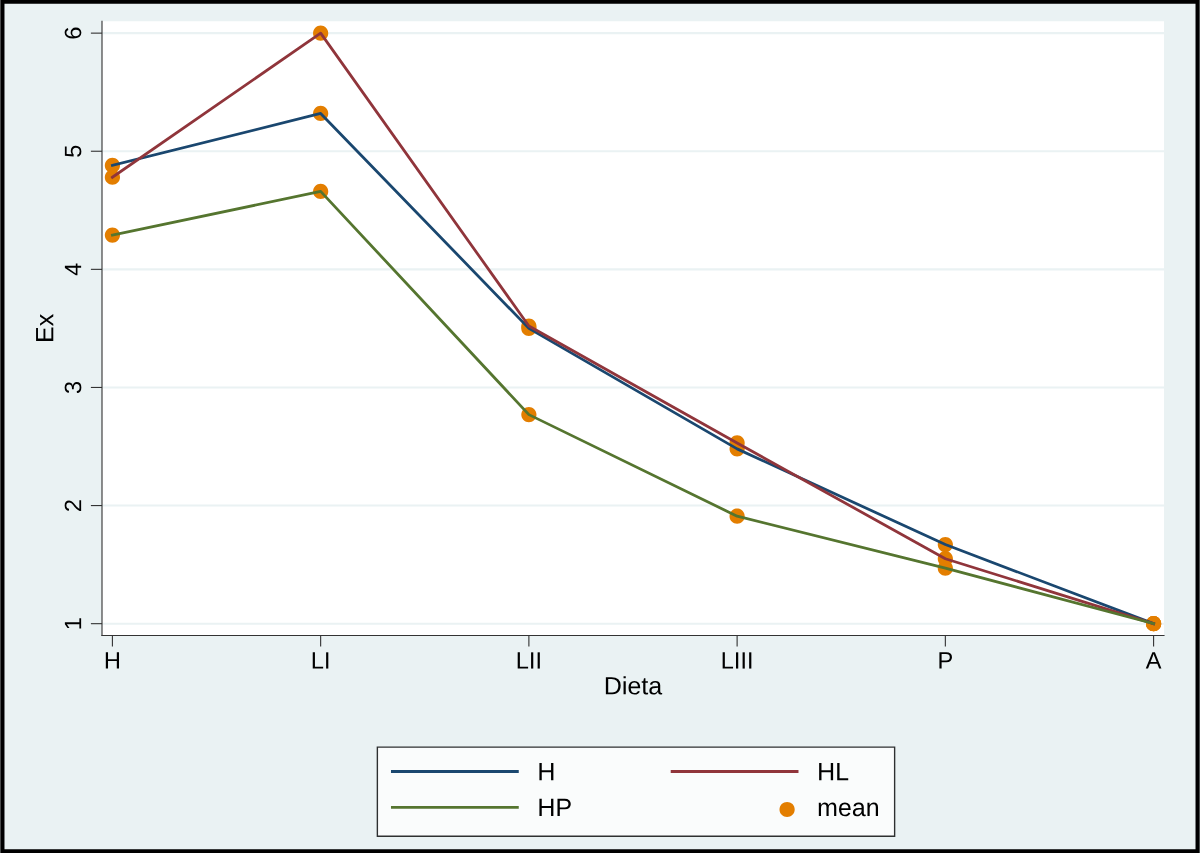  I want to click on y-tick-label: 5, so click(73, 151).